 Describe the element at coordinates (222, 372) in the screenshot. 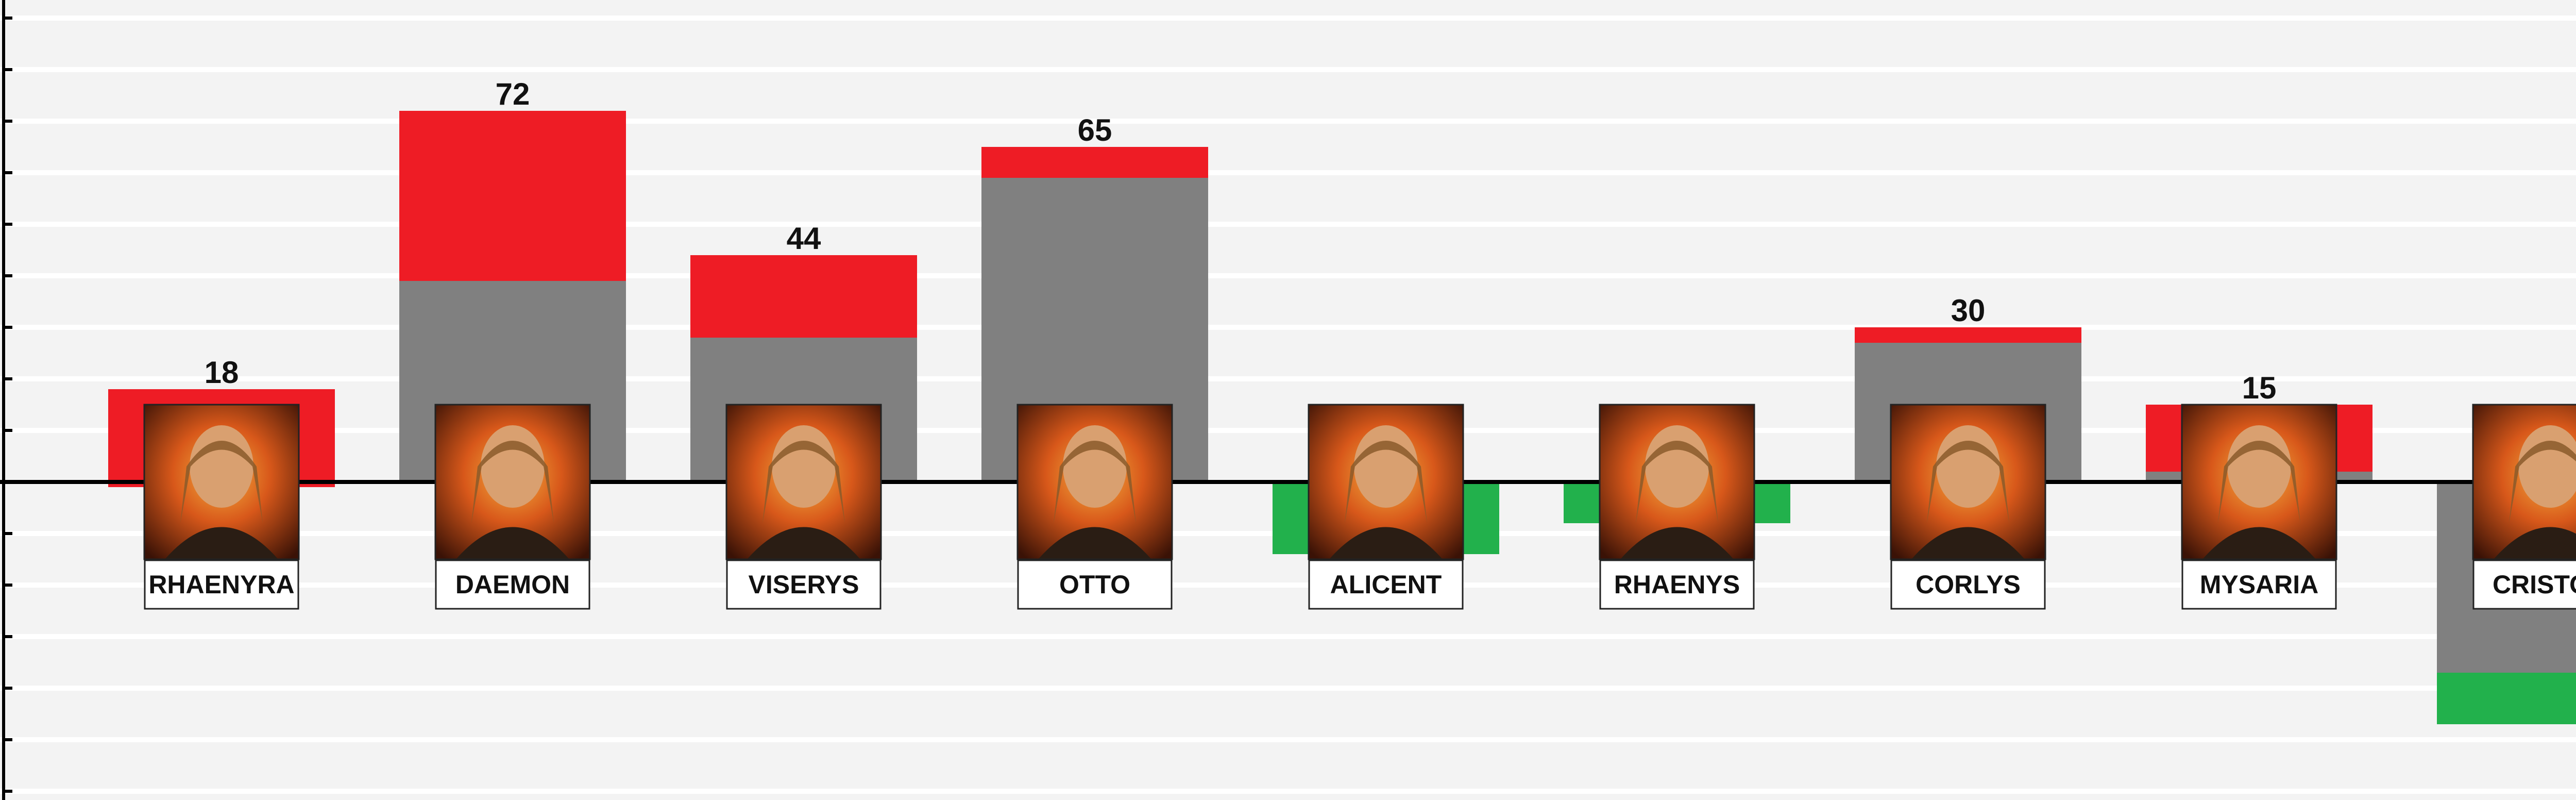

I see `data-label: 18` at that location.